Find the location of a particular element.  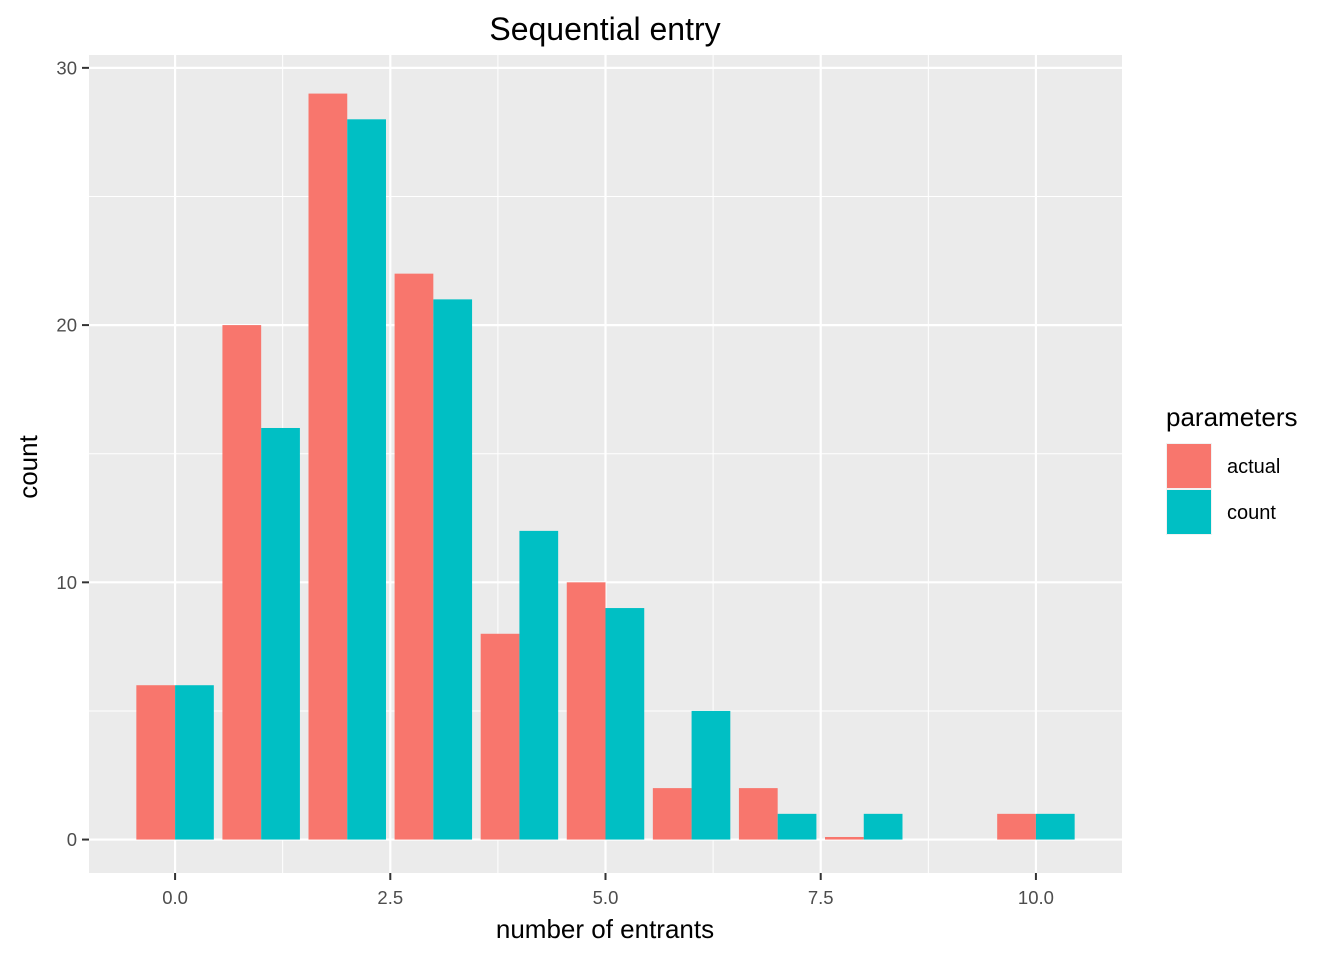

legend-label-count: count is located at coordinates (1251, 513).